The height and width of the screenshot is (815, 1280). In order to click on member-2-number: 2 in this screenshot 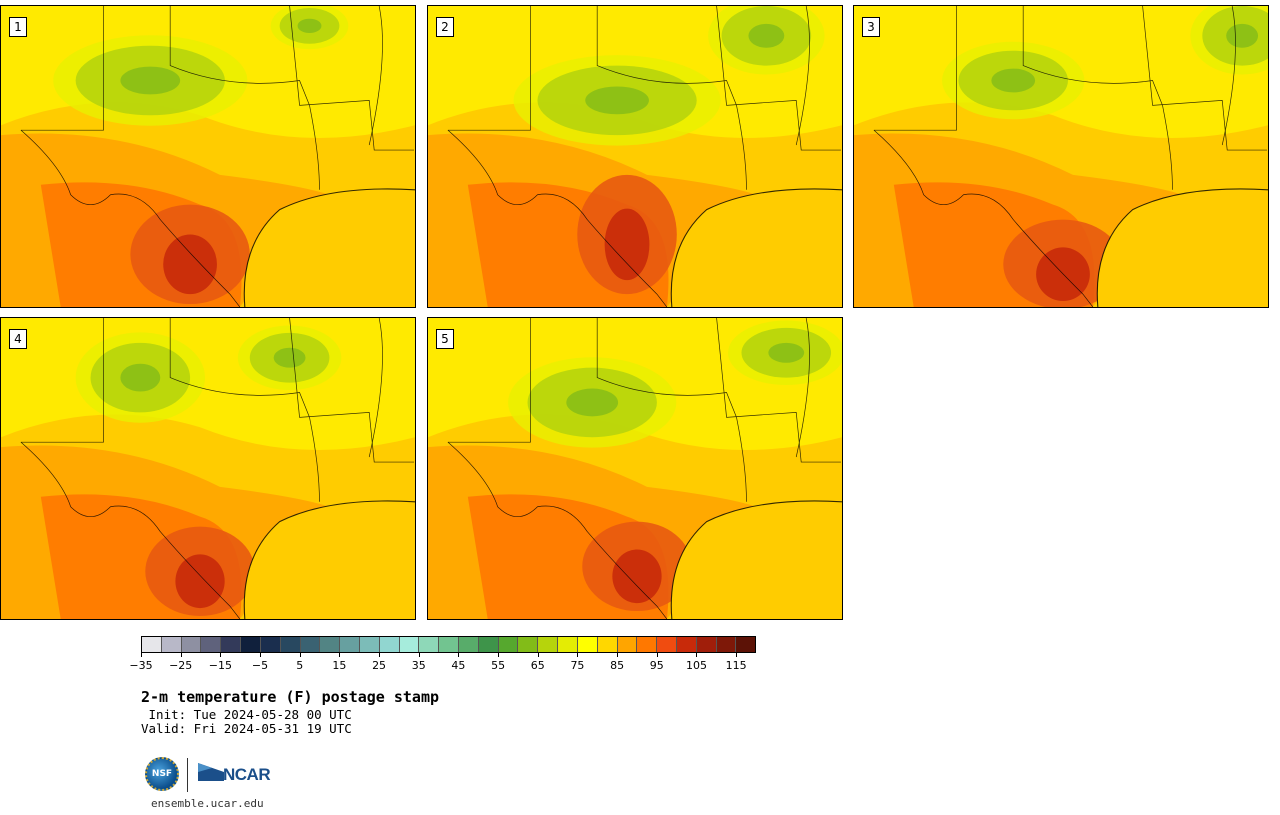, I will do `click(445, 27)`.